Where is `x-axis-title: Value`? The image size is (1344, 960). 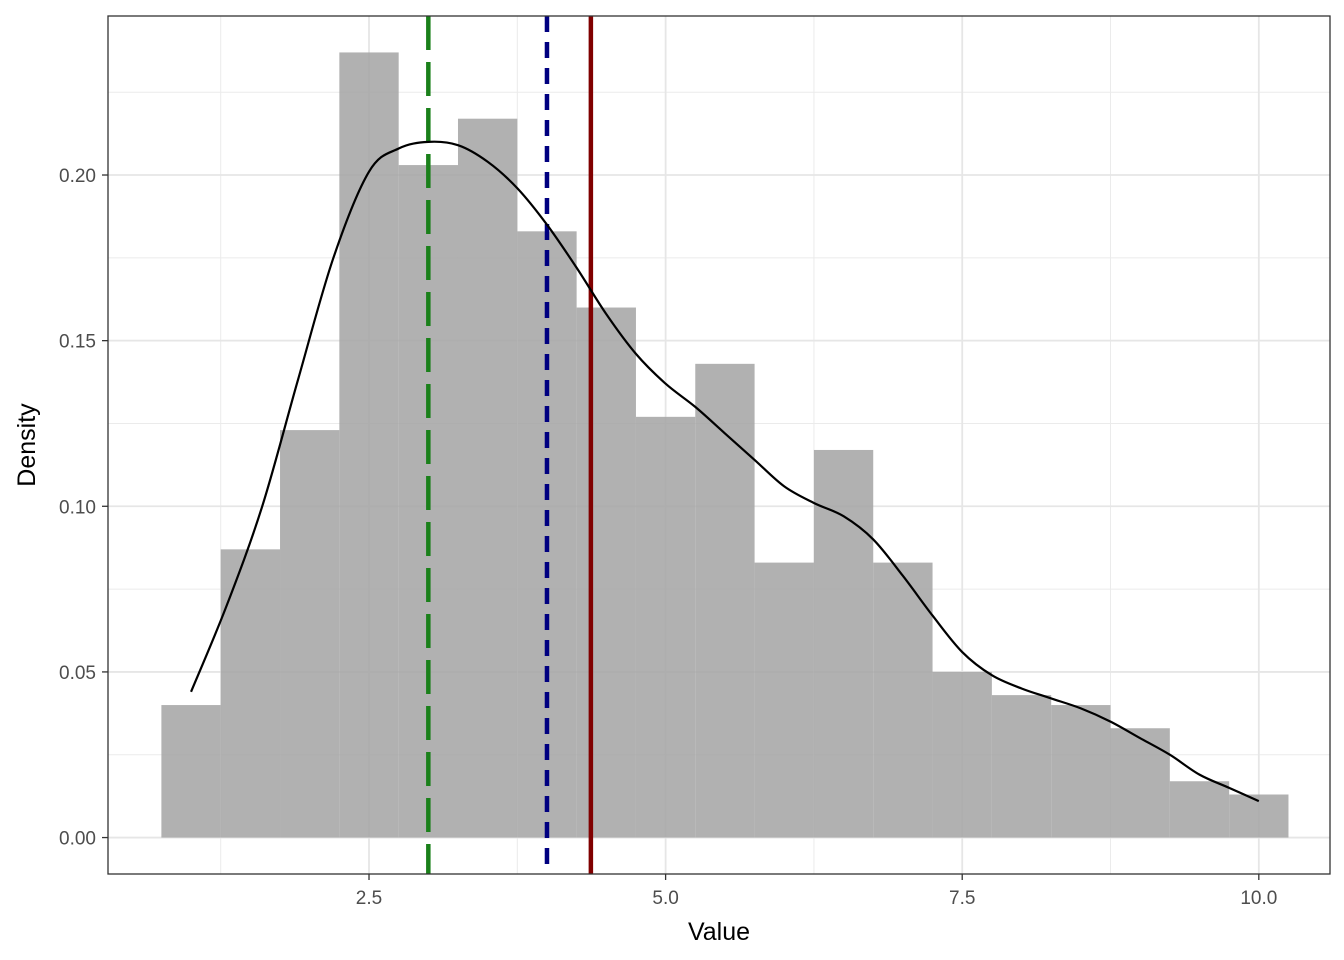 x-axis-title: Value is located at coordinates (719, 932).